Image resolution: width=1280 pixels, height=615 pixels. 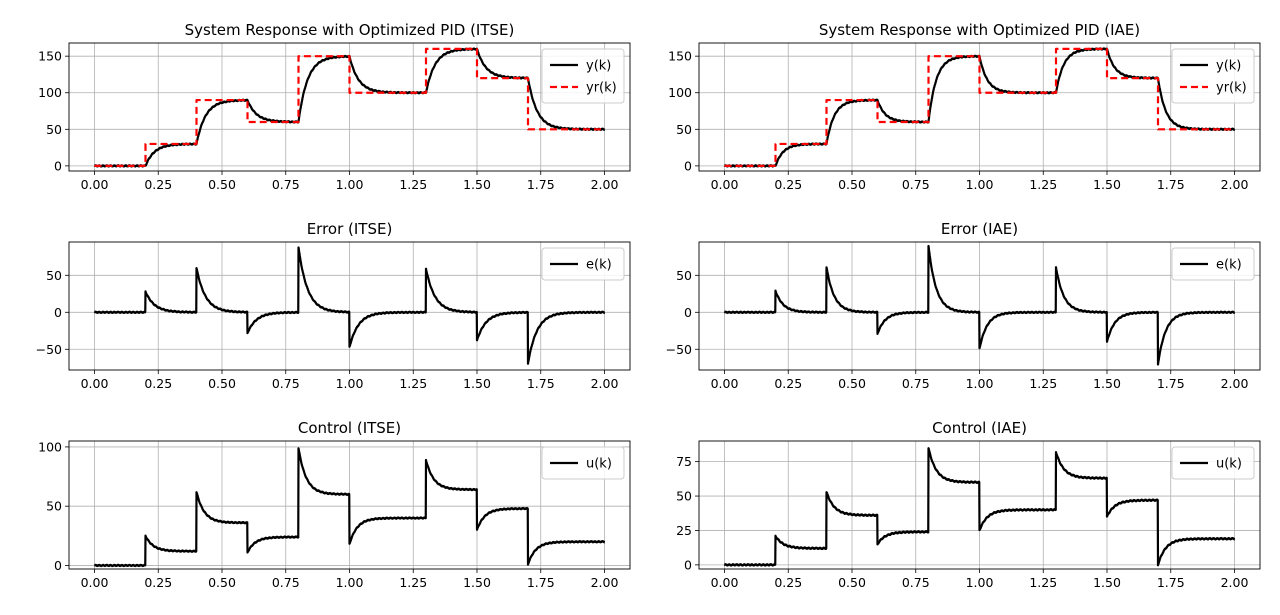 What do you see at coordinates (680, 56) in the screenshot?
I see `y-tick-label: 150` at bounding box center [680, 56].